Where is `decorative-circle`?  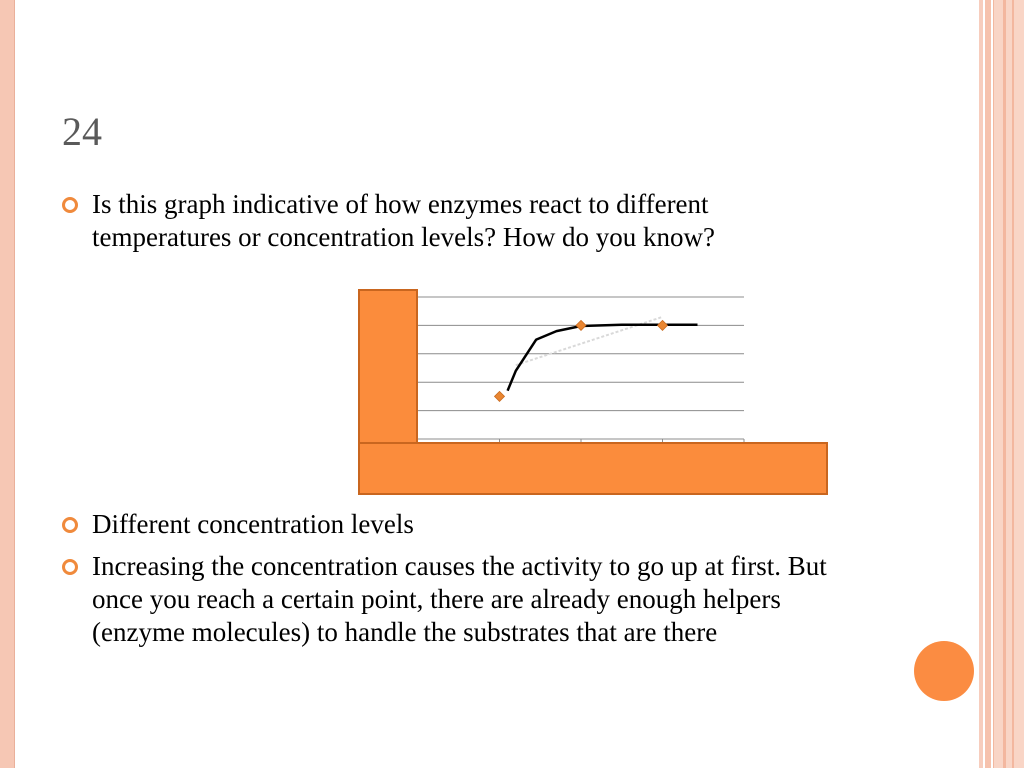 decorative-circle is located at coordinates (944, 671).